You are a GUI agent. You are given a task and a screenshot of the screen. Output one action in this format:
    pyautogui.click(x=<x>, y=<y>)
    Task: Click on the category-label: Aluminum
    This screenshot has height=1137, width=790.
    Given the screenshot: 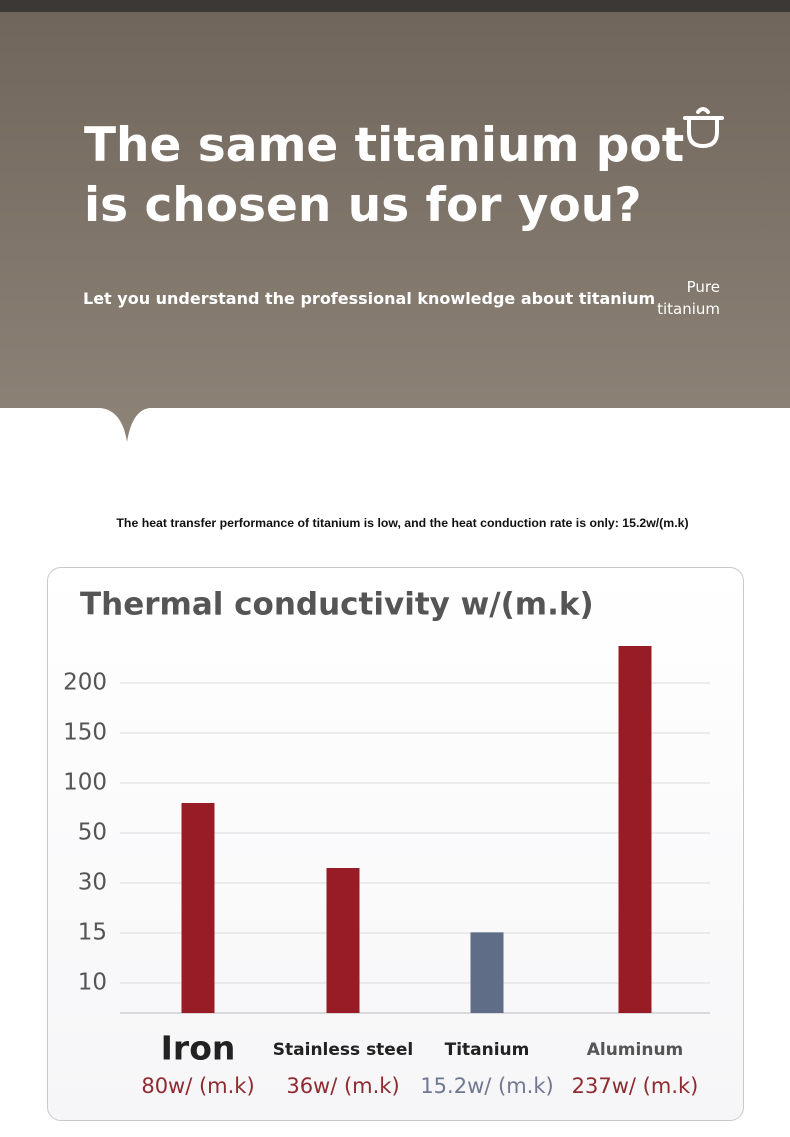 What is the action you would take?
    pyautogui.click(x=635, y=1050)
    